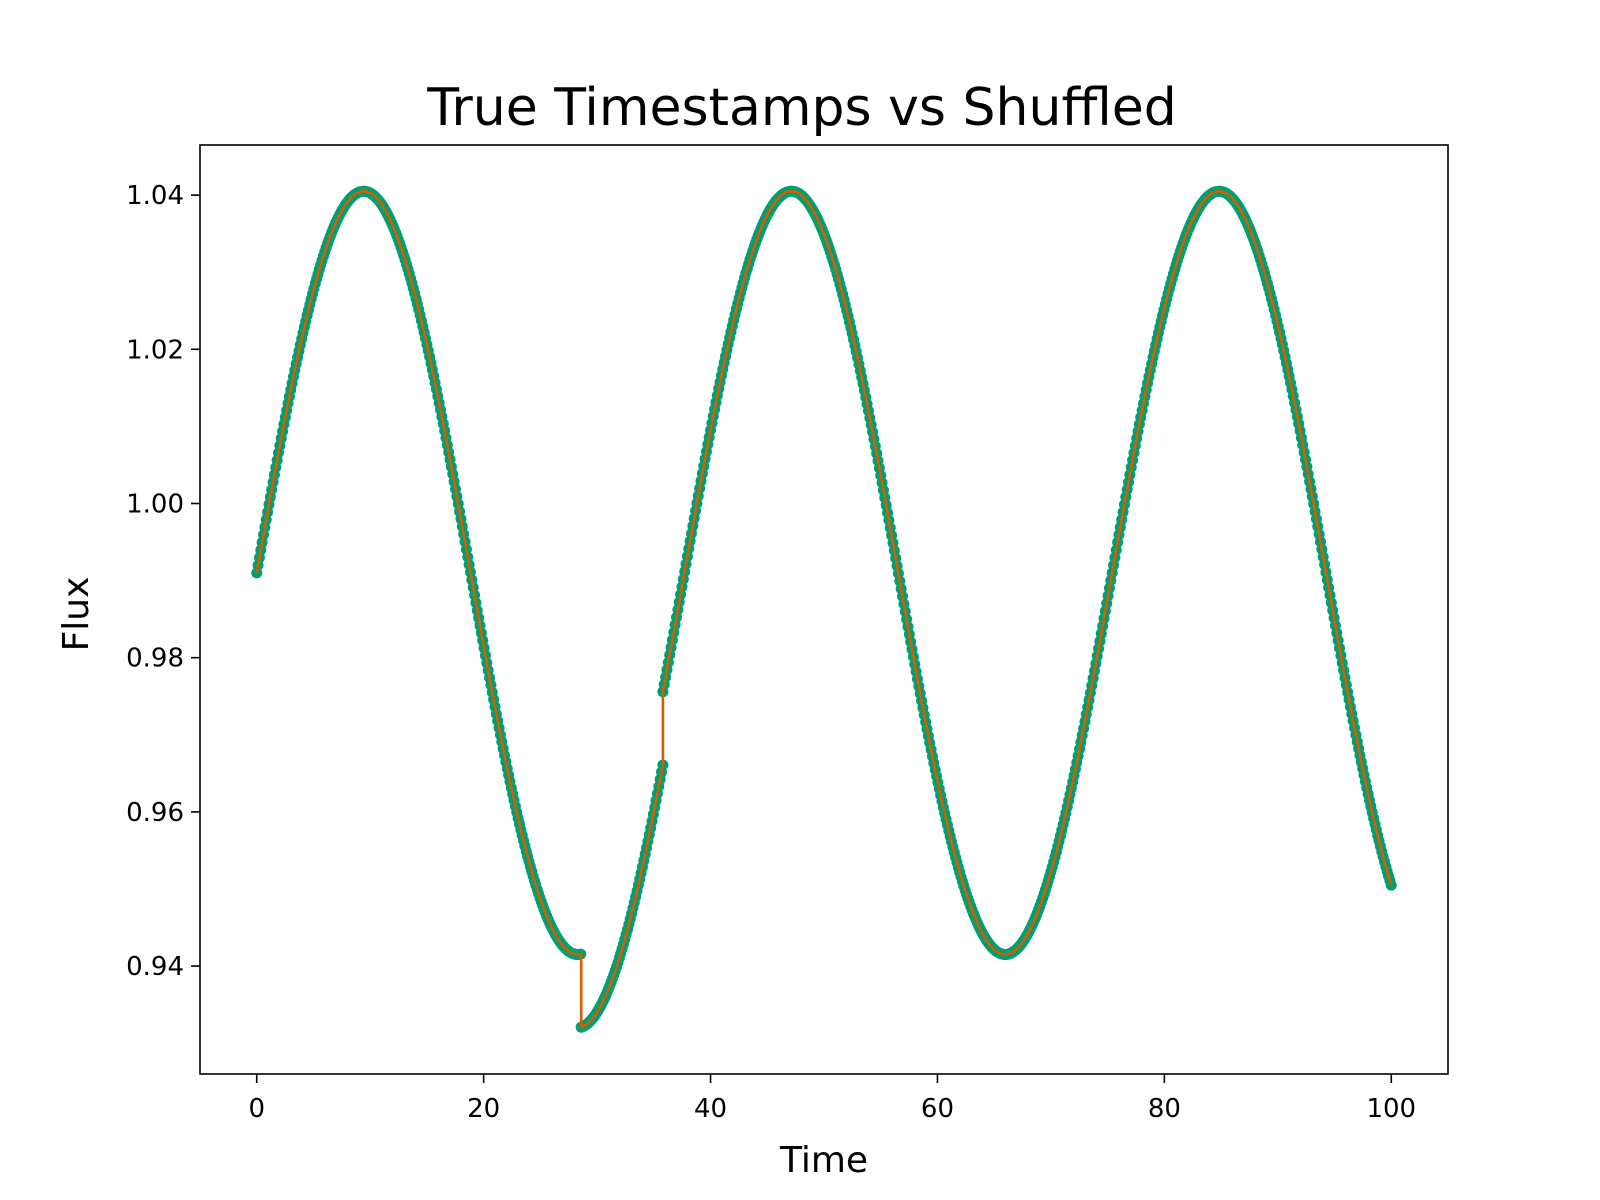 The width and height of the screenshot is (1600, 1200). What do you see at coordinates (155, 967) in the screenshot?
I see `y-tick-label: 0.94` at bounding box center [155, 967].